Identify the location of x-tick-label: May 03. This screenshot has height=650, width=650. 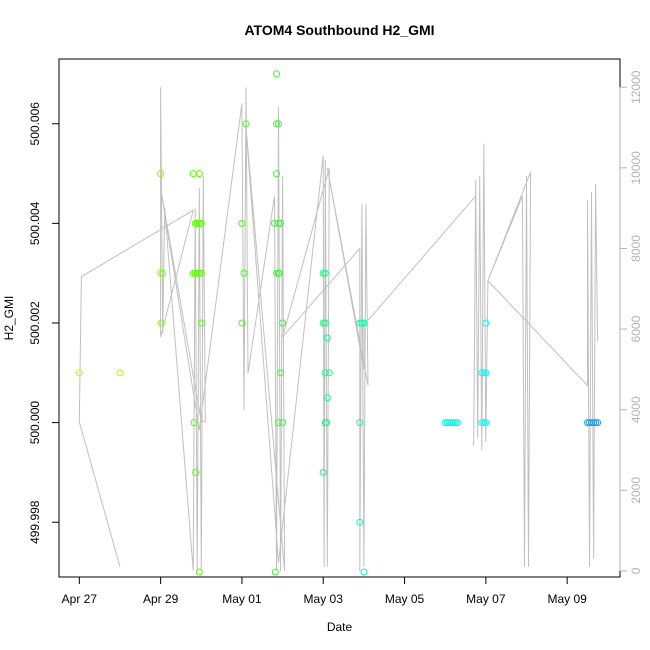
(324, 599).